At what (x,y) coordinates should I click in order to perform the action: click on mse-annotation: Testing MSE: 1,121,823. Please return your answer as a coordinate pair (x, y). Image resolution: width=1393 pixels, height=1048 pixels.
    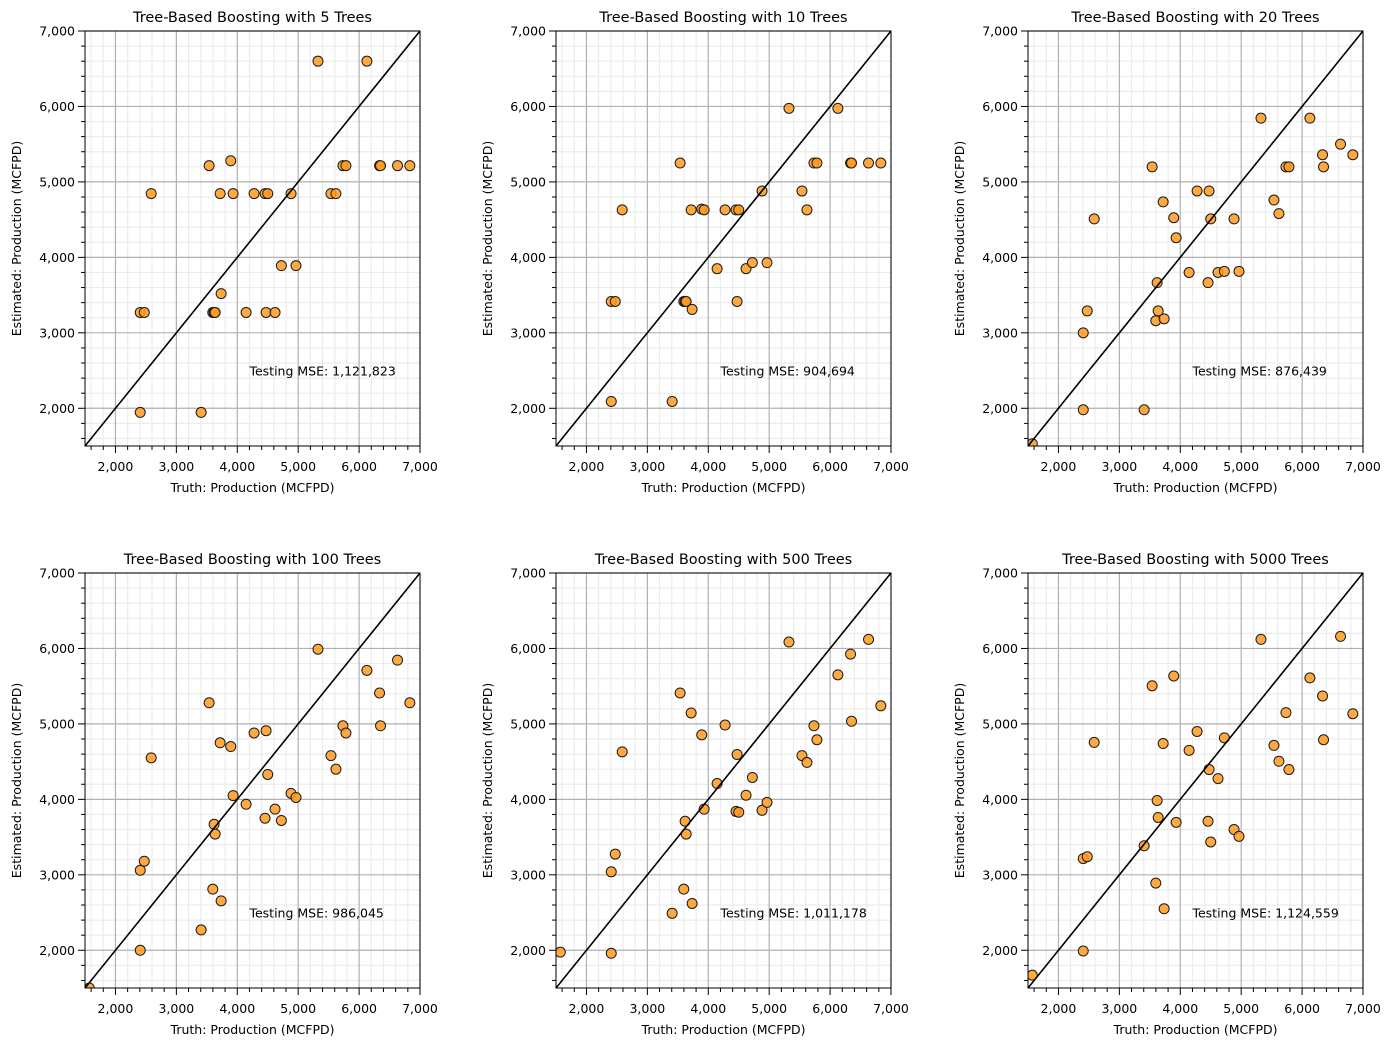
    Looking at the image, I should click on (321, 371).